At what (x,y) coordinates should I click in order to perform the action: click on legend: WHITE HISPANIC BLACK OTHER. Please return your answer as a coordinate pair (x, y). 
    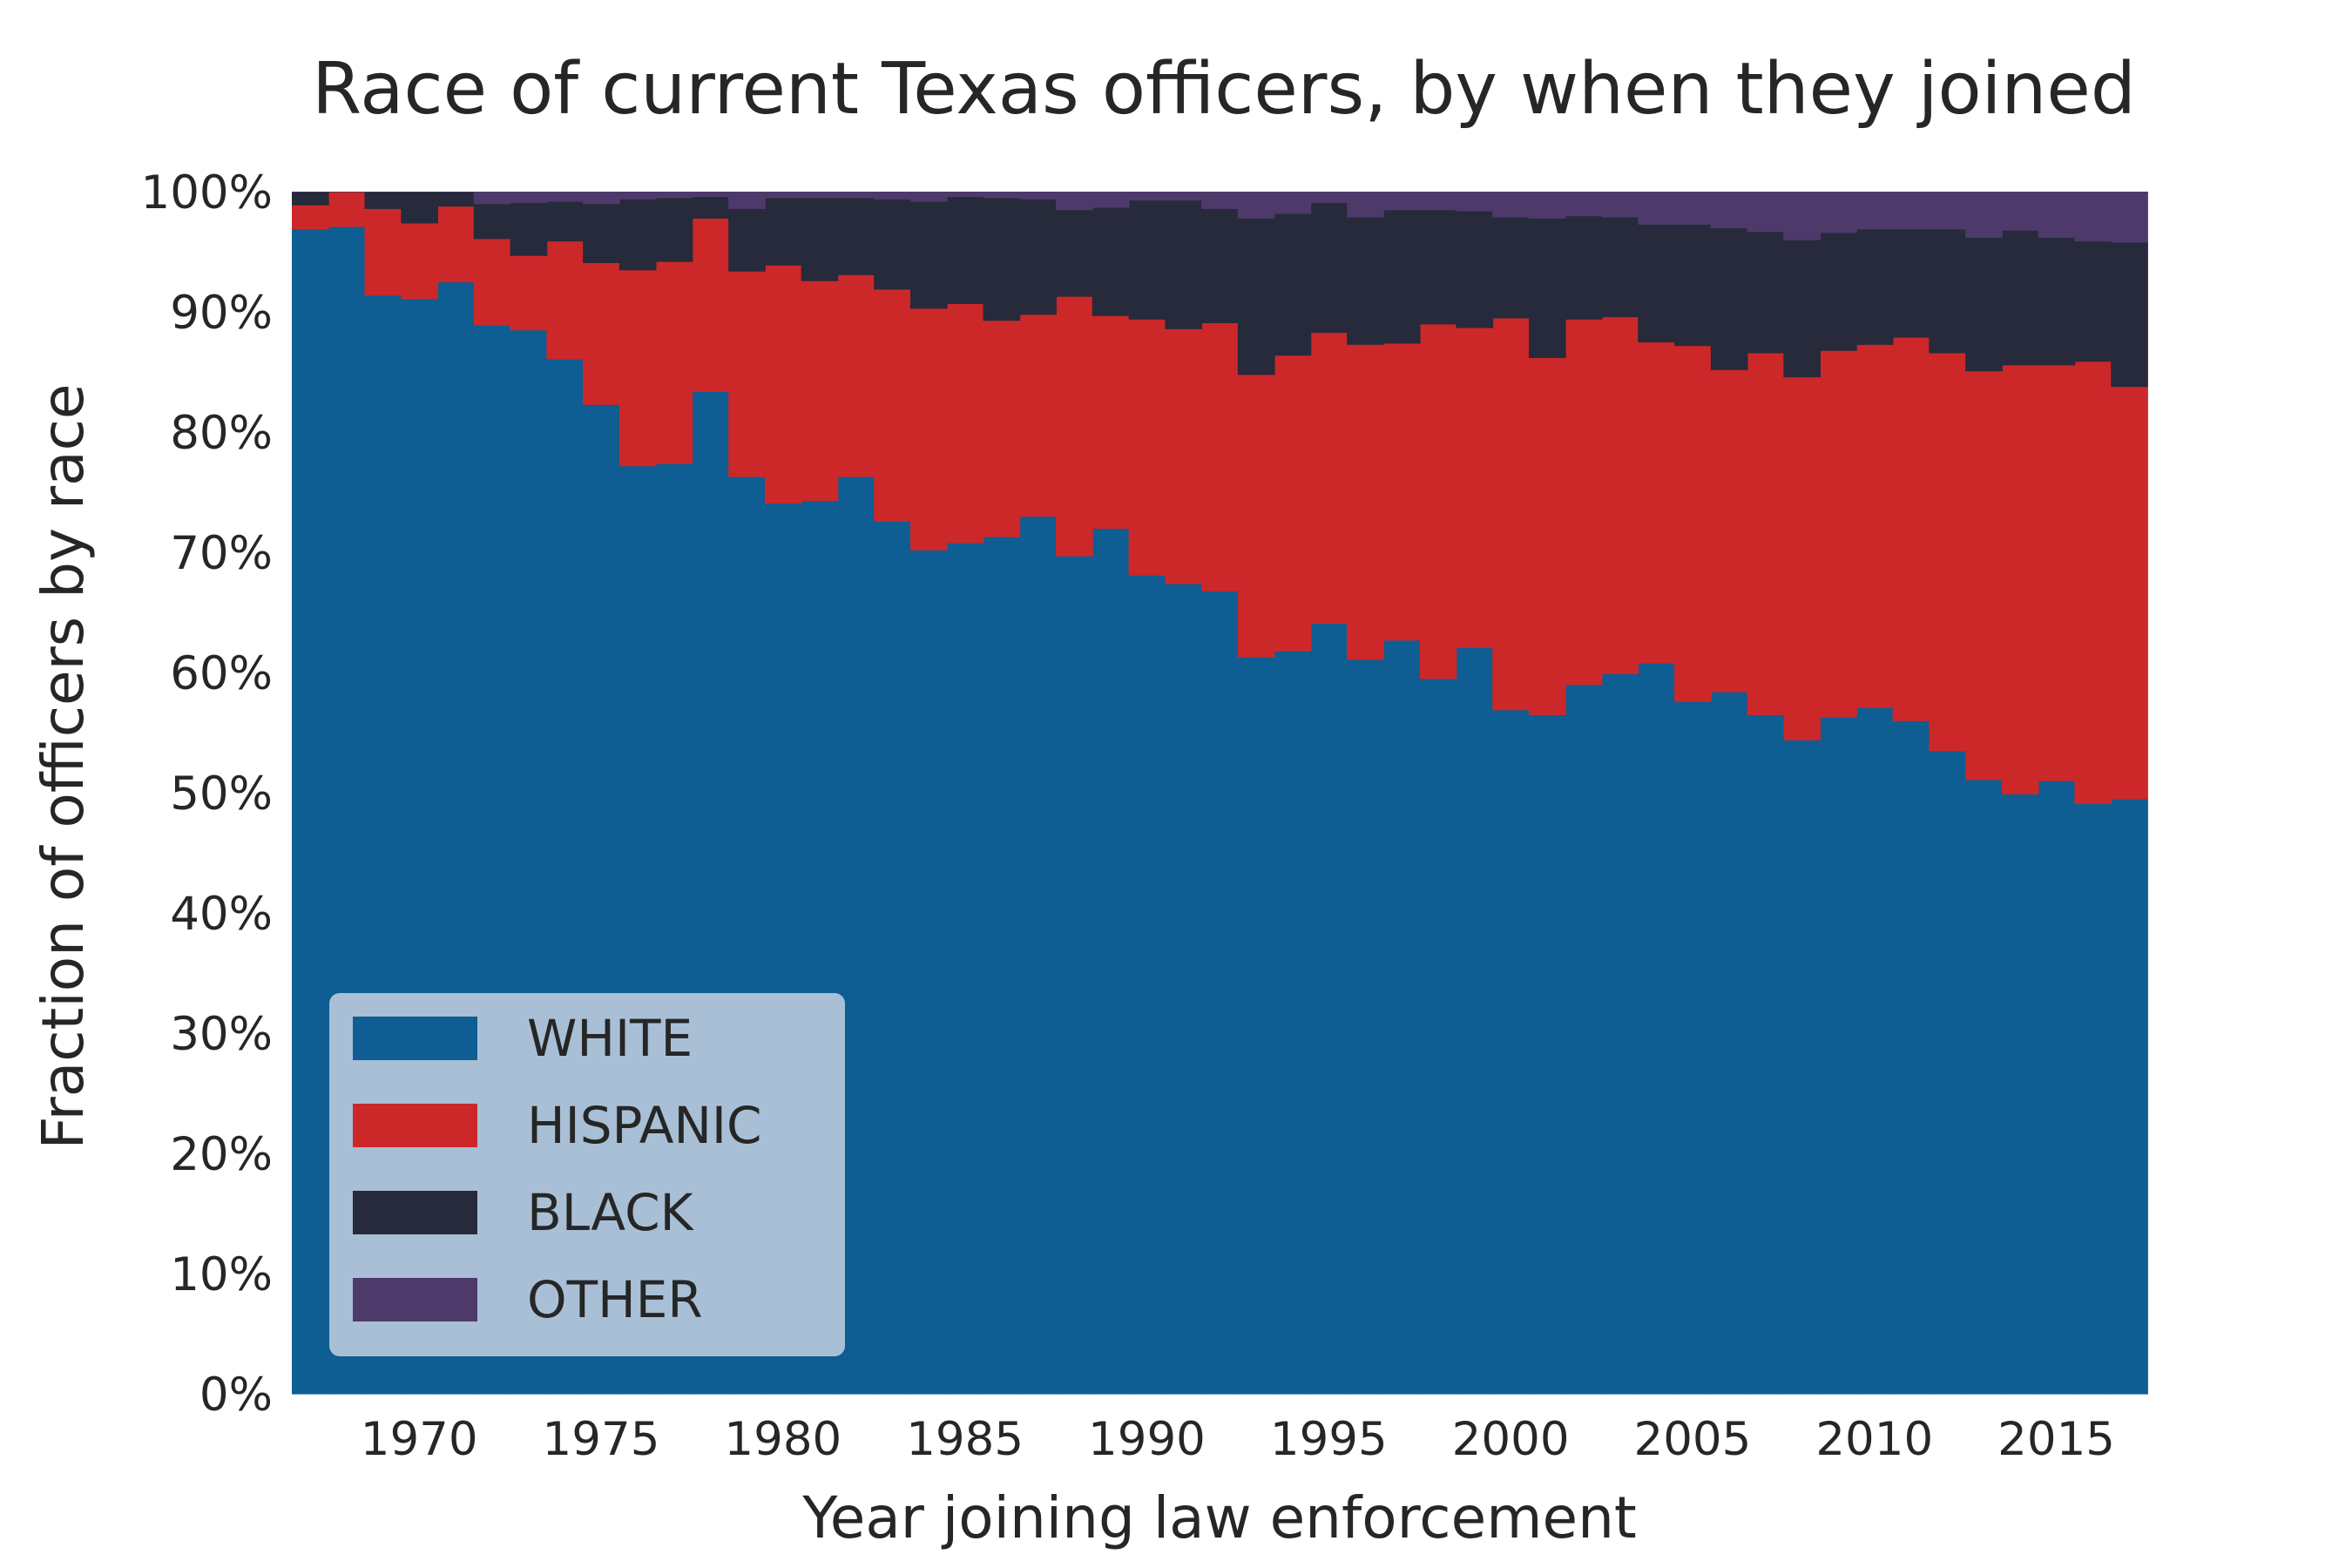
    Looking at the image, I should click on (587, 1174).